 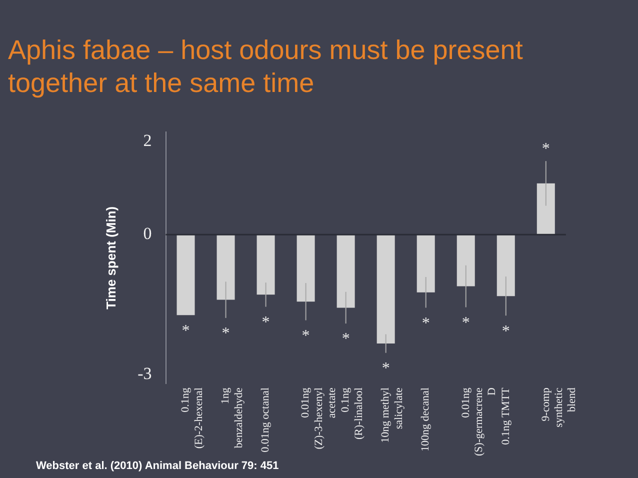 What do you see at coordinates (392, 415) in the screenshot?
I see `x-tick-label: 10ng methyl salicylate` at bounding box center [392, 415].